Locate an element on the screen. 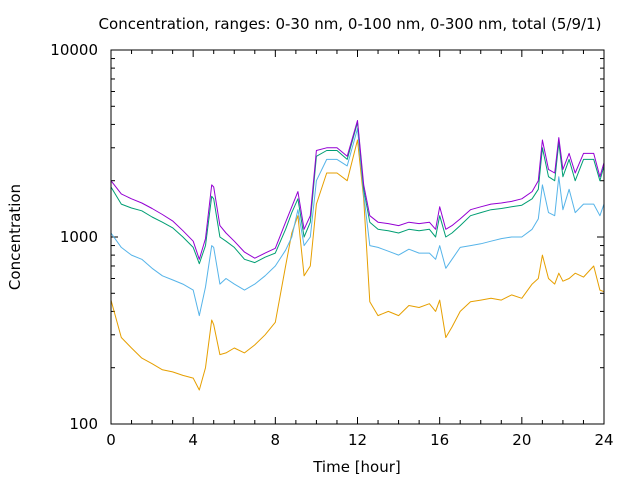 The width and height of the screenshot is (640, 480). x-tick-label: 16 is located at coordinates (439, 440).